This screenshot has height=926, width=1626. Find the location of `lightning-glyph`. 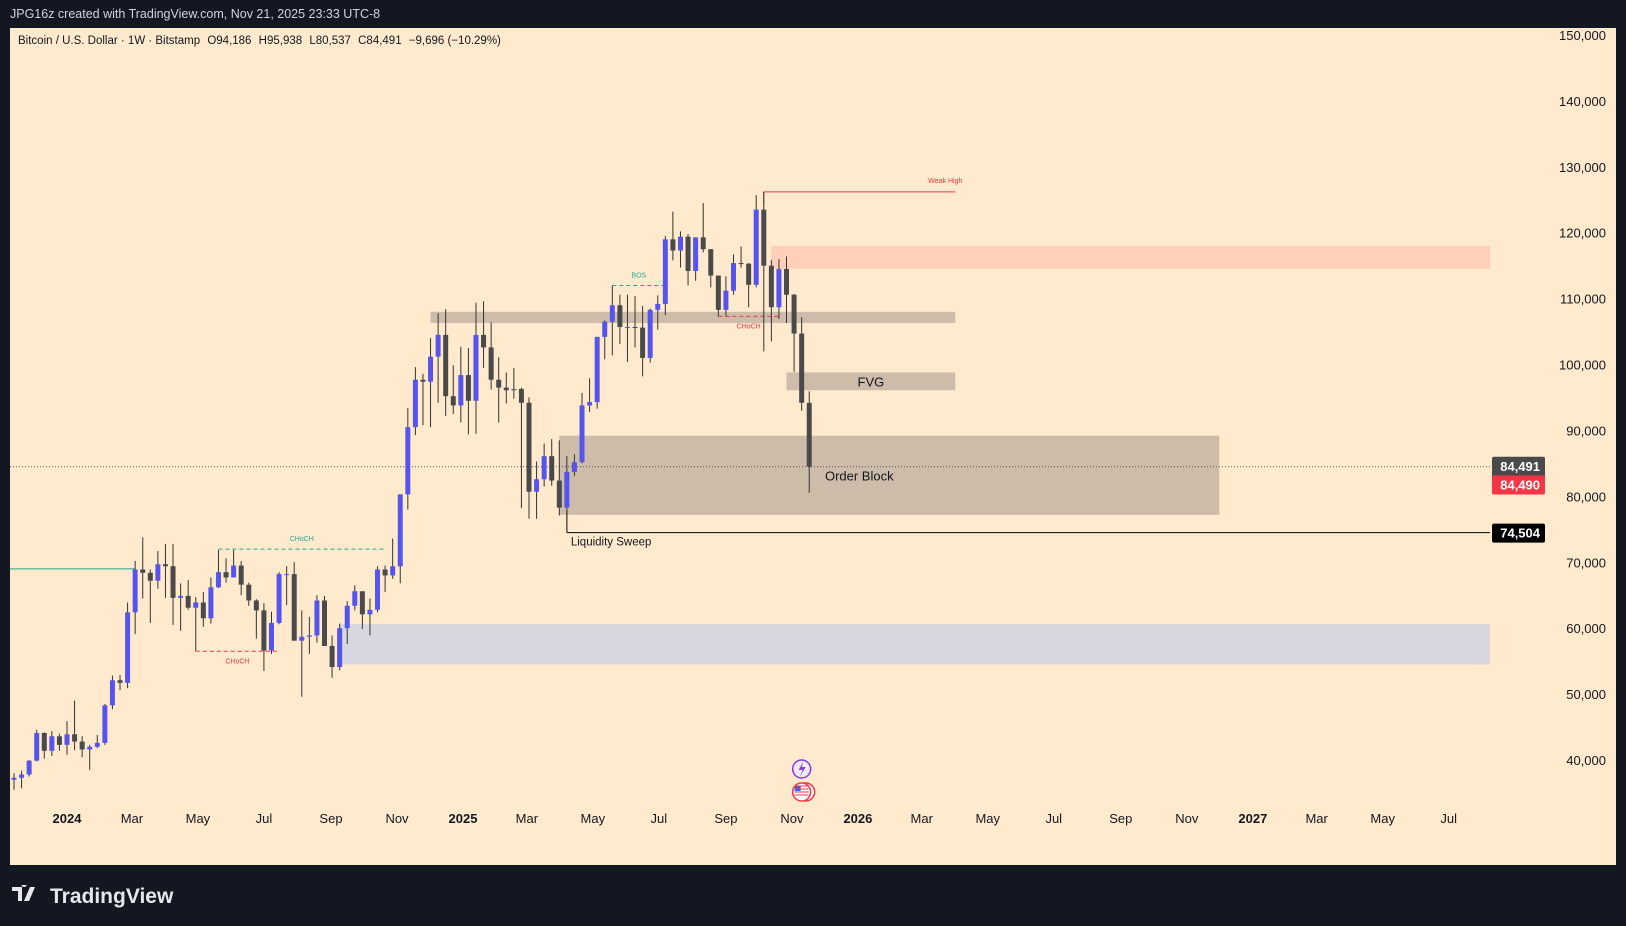

lightning-glyph is located at coordinates (802, 769).